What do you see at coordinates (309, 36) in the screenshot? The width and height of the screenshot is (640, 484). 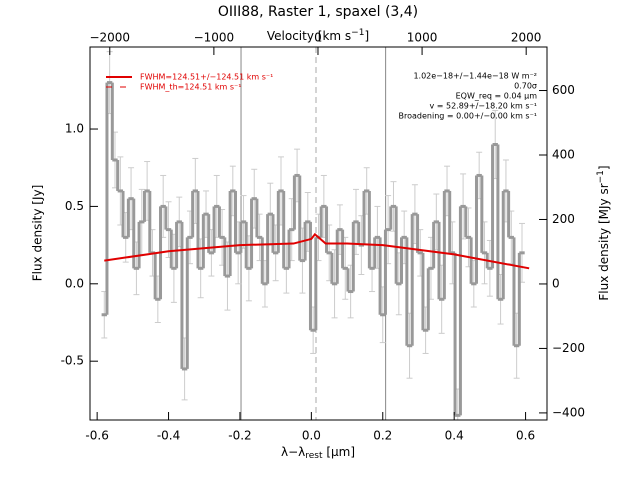 I see `x2-label-part: Velocity [km s` at bounding box center [309, 36].